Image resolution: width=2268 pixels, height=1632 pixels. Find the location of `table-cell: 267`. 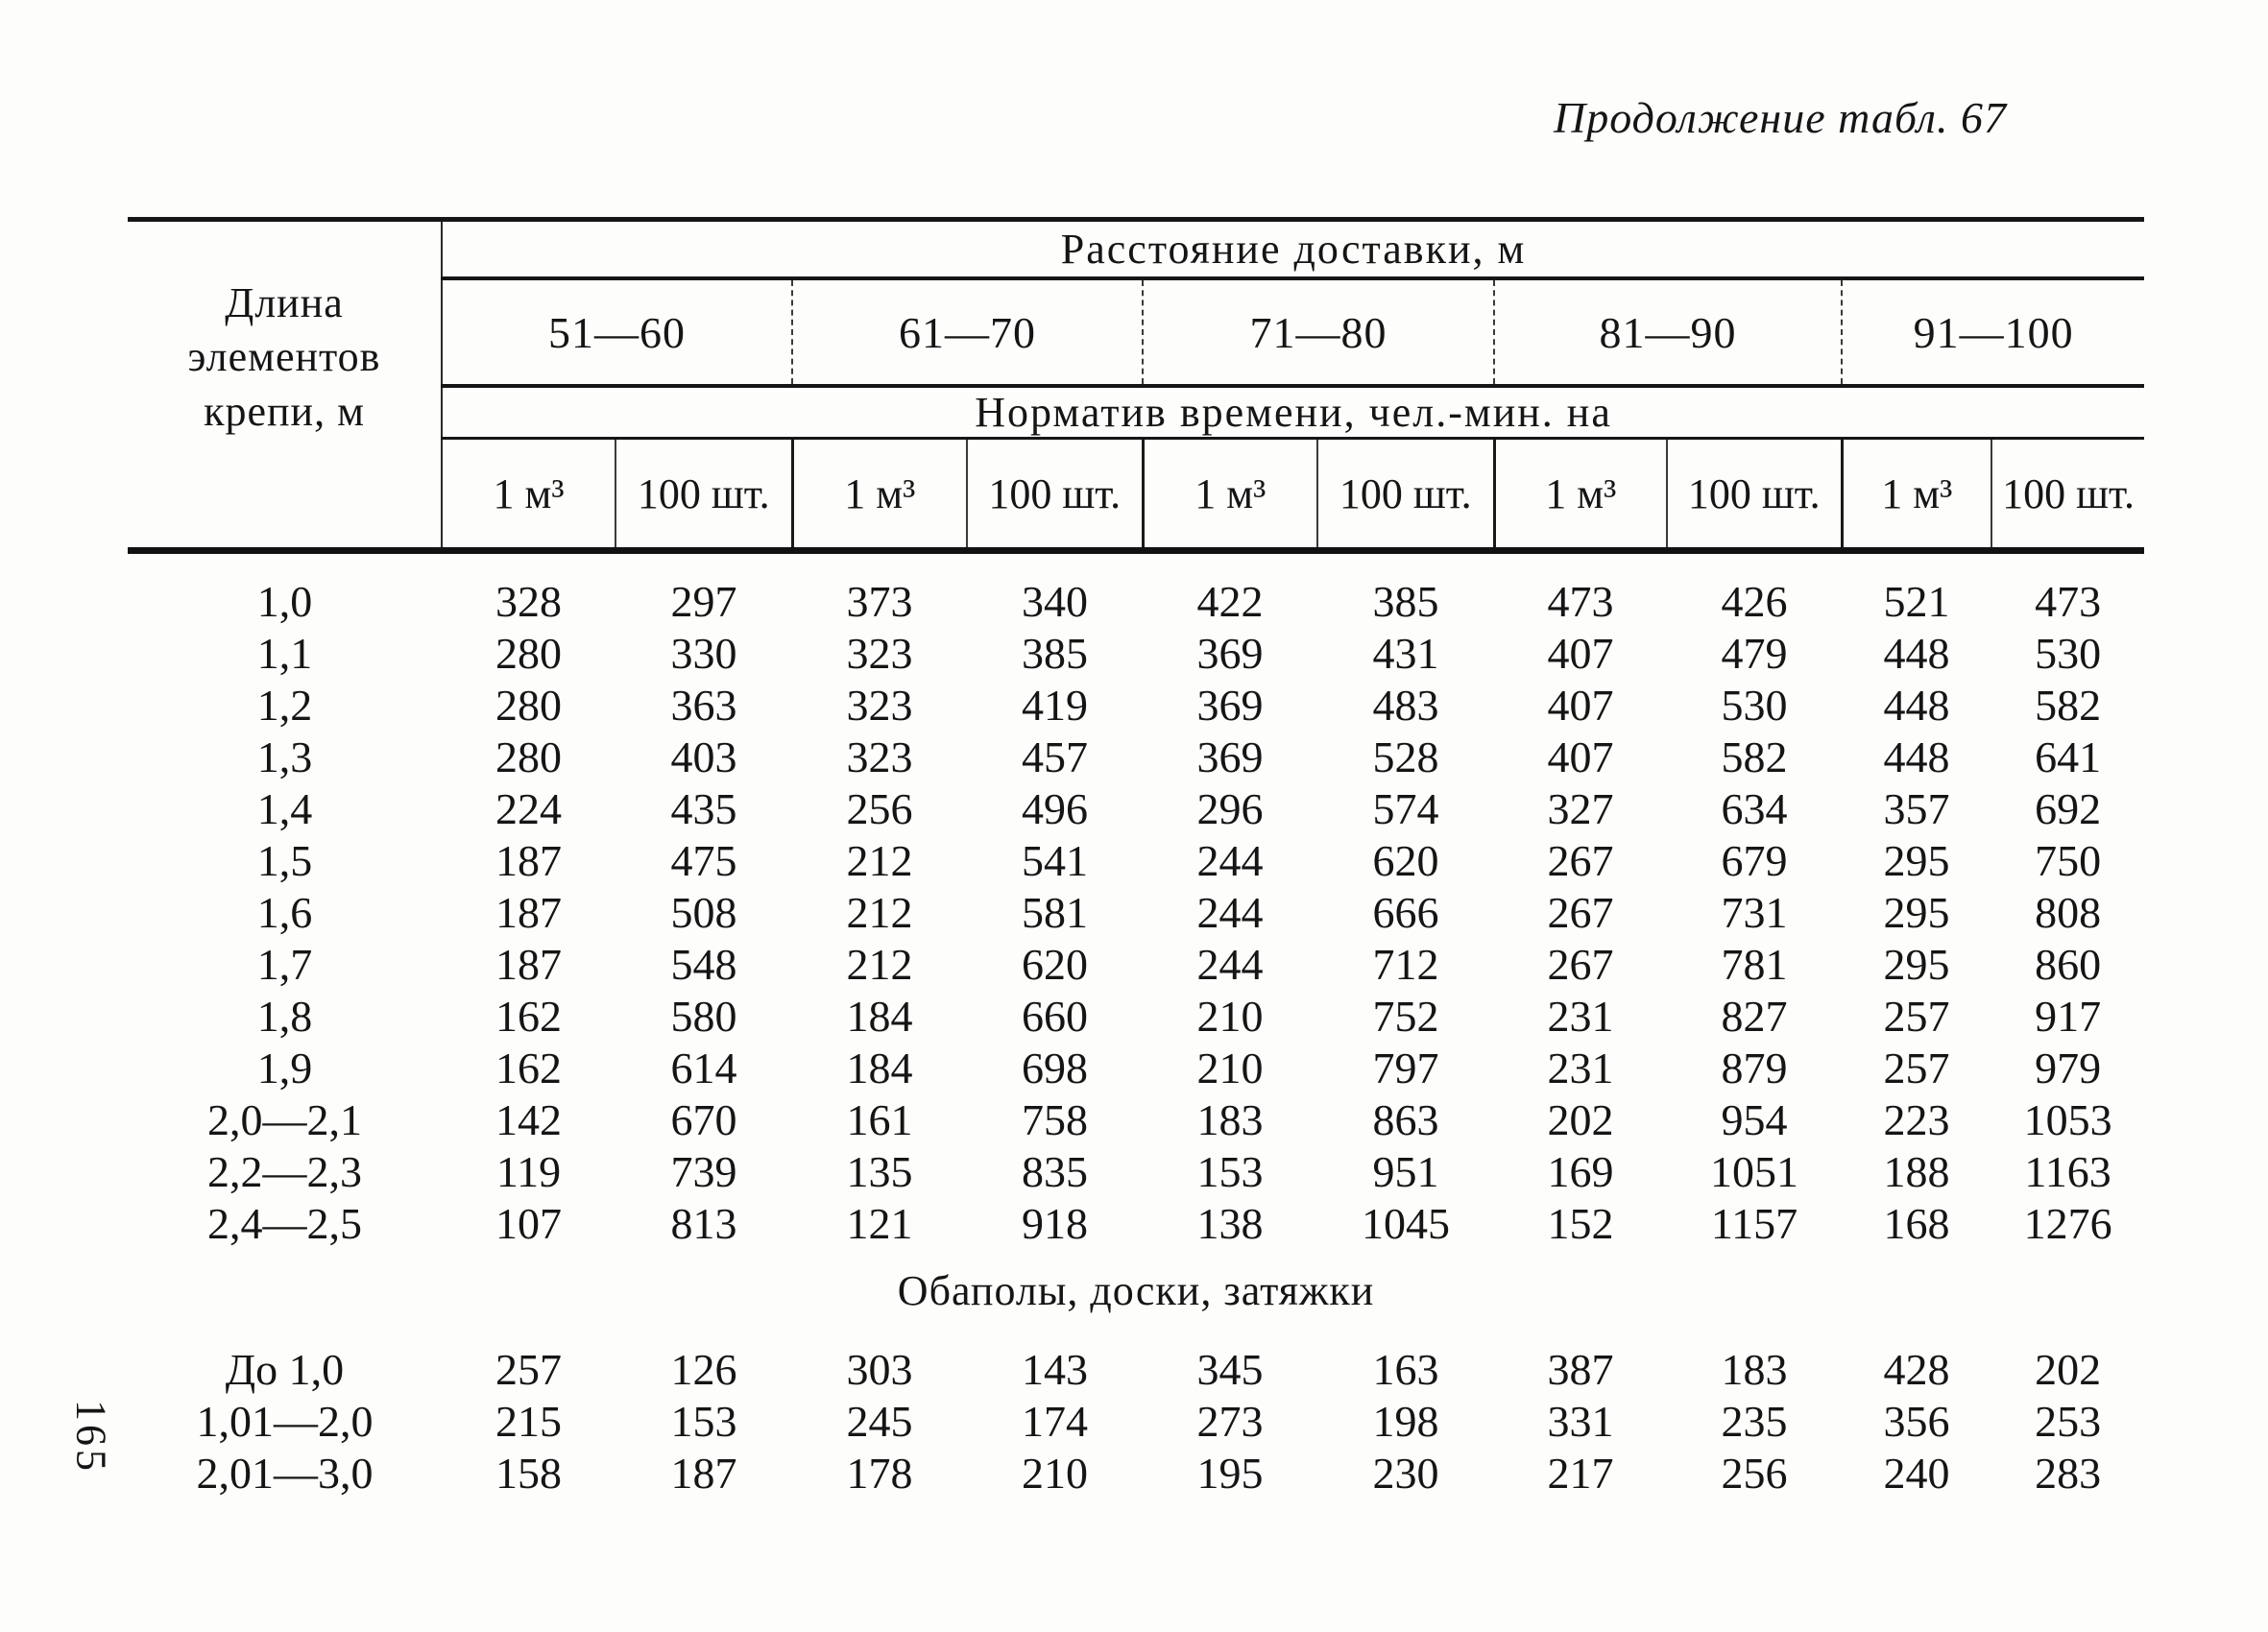

table-cell: 267 is located at coordinates (1580, 860).